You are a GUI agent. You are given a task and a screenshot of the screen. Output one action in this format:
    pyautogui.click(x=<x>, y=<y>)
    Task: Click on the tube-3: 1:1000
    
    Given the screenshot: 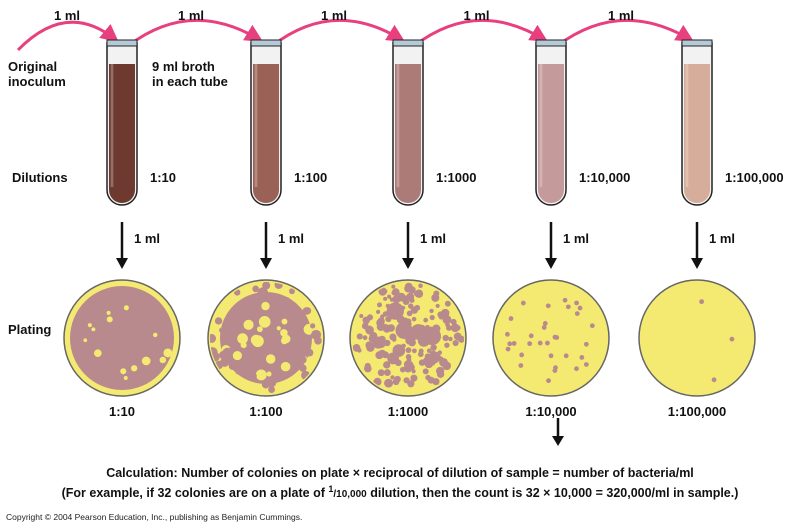 What is the action you would take?
    pyautogui.click(x=434, y=122)
    